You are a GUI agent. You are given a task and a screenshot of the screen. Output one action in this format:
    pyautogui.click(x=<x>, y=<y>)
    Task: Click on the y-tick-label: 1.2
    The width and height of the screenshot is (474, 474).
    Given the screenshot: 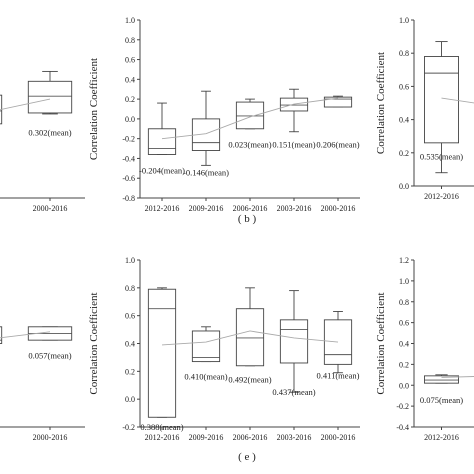 What is the action you would take?
    pyautogui.click(x=404, y=260)
    